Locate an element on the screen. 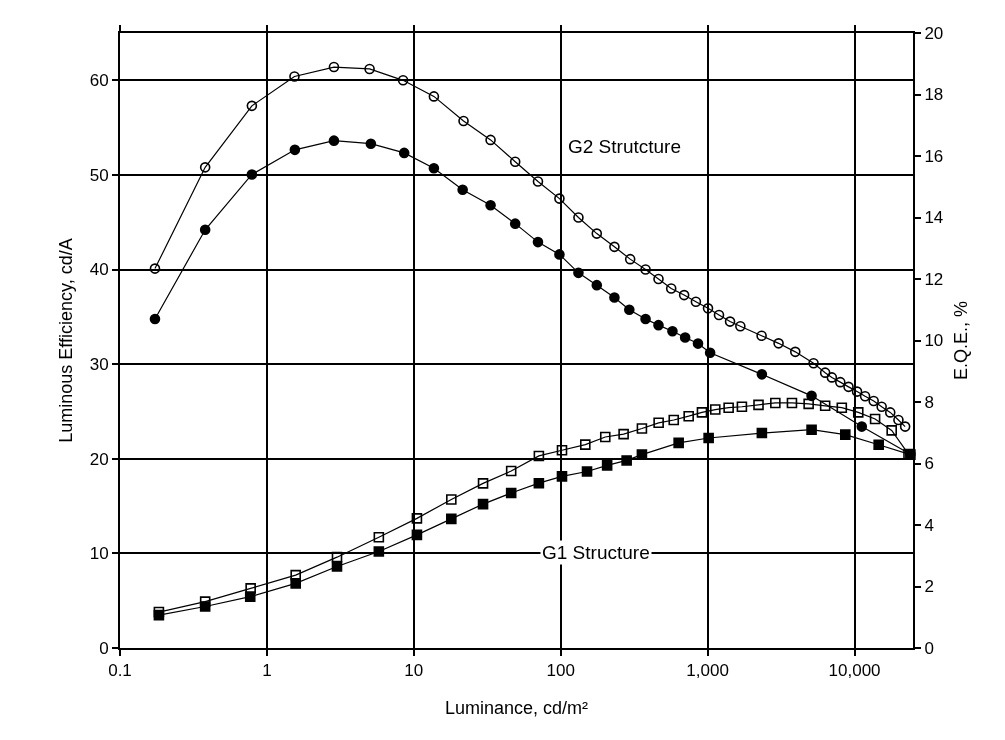 This screenshot has height=740, width=1005. x-tick-label: 100 is located at coordinates (560, 671).